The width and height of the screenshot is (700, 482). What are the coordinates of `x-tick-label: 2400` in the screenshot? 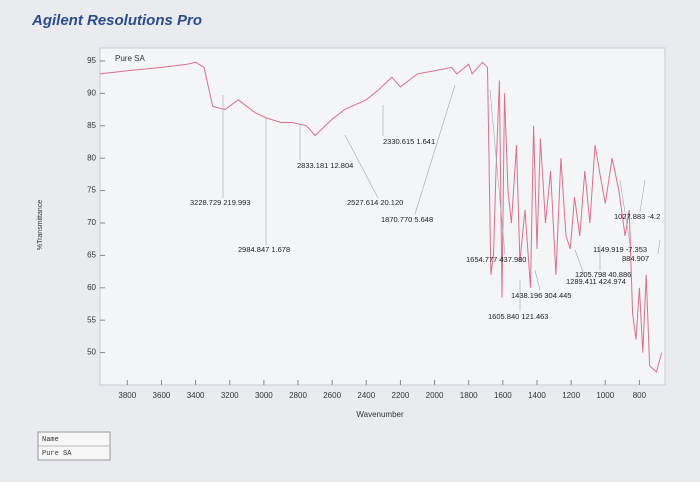 It's located at (366, 395).